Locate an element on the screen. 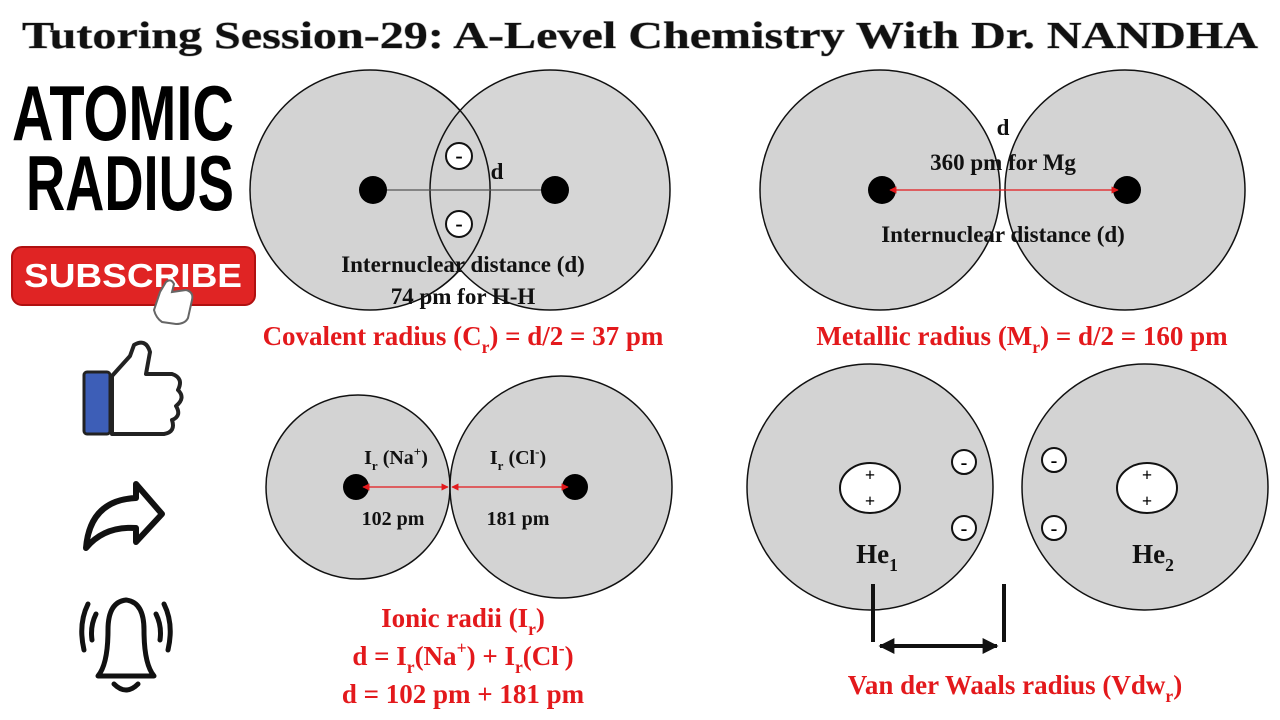  caption: d = Ir(Na+) + Ir(Cl-) is located at coordinates (462, 657).